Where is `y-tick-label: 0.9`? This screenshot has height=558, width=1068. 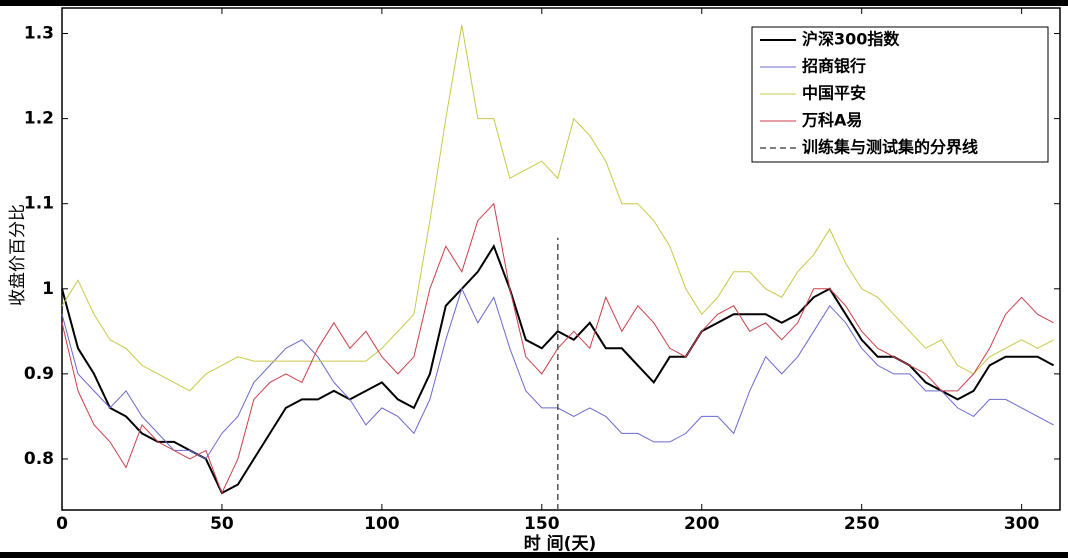
y-tick-label: 0.9 is located at coordinates (39, 374).